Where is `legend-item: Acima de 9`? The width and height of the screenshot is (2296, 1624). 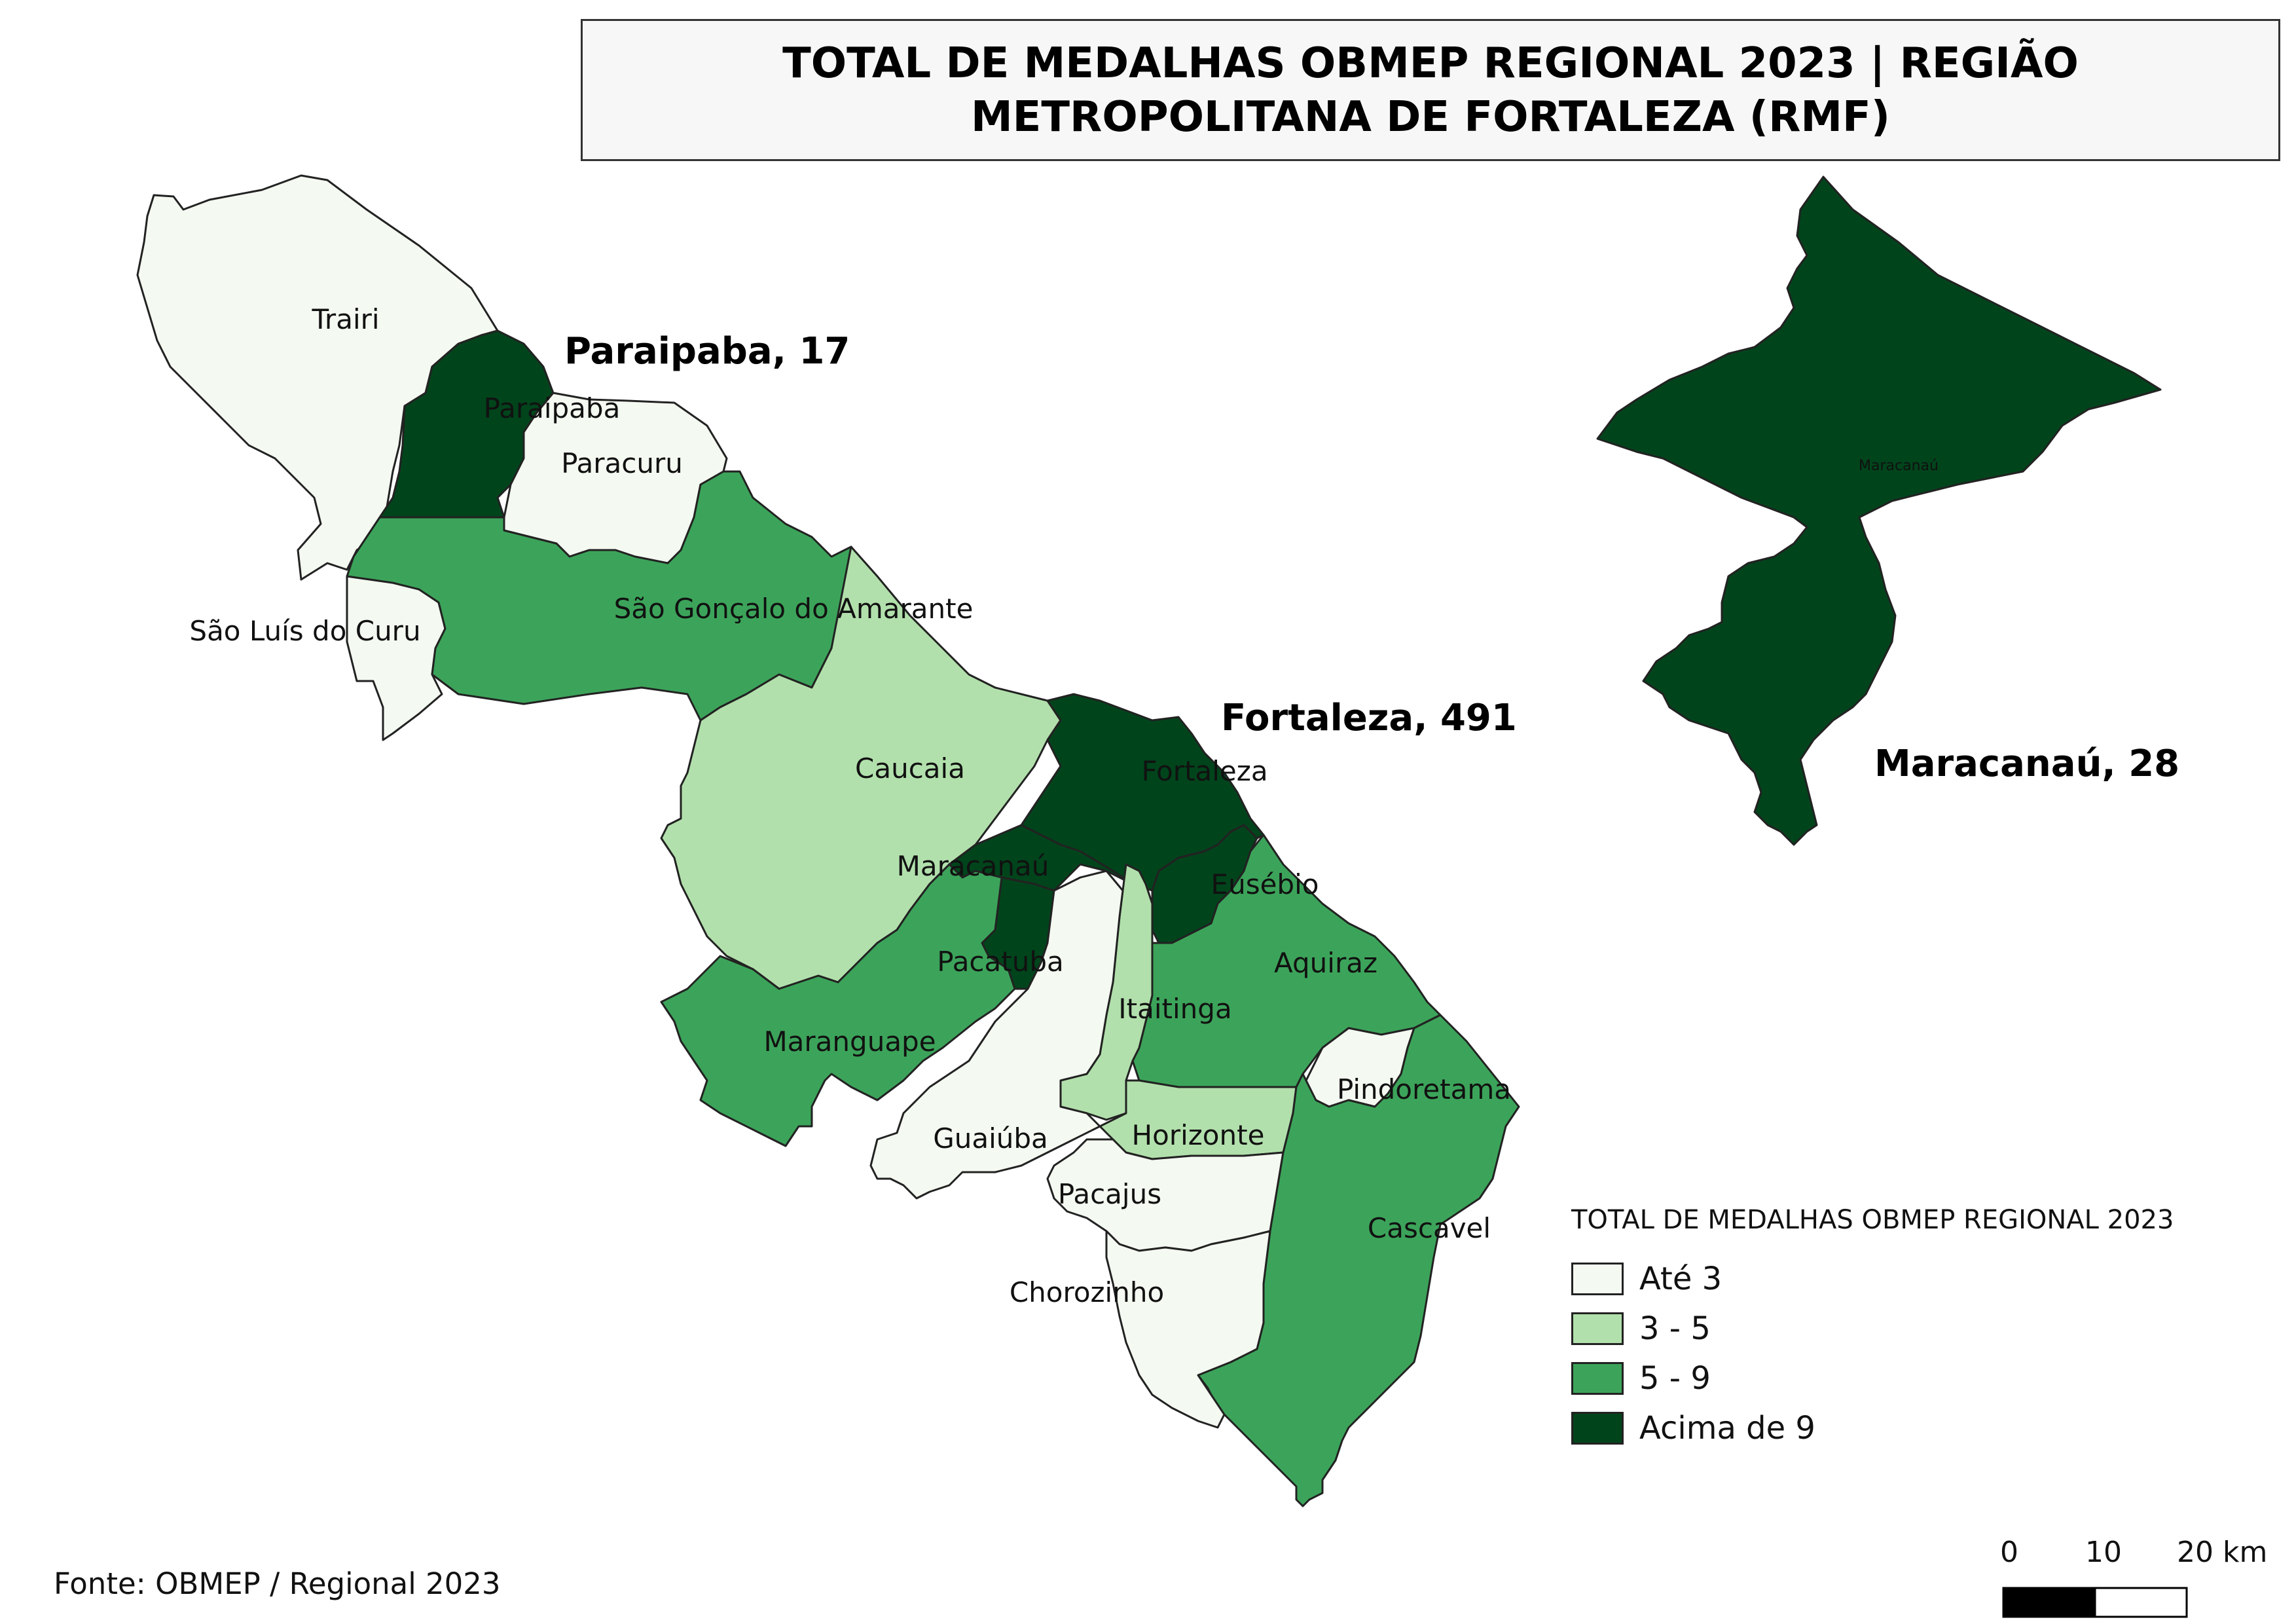 legend-item: Acima de 9 is located at coordinates (1693, 1428).